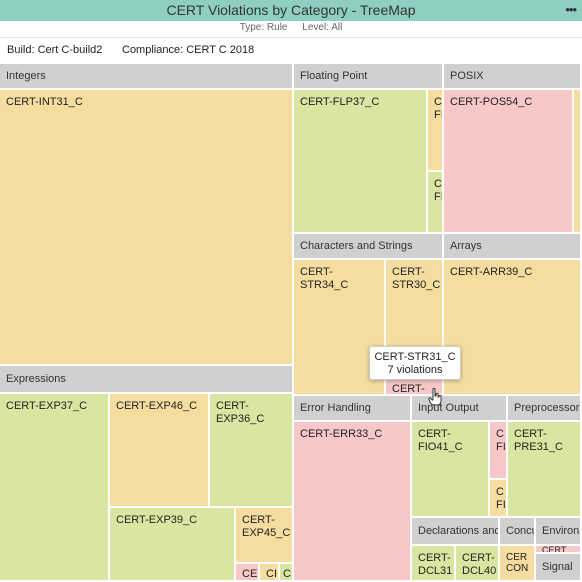  Describe the element at coordinates (270, 573) in the screenshot. I see `rule-cell-exp-small-b: CI` at that location.